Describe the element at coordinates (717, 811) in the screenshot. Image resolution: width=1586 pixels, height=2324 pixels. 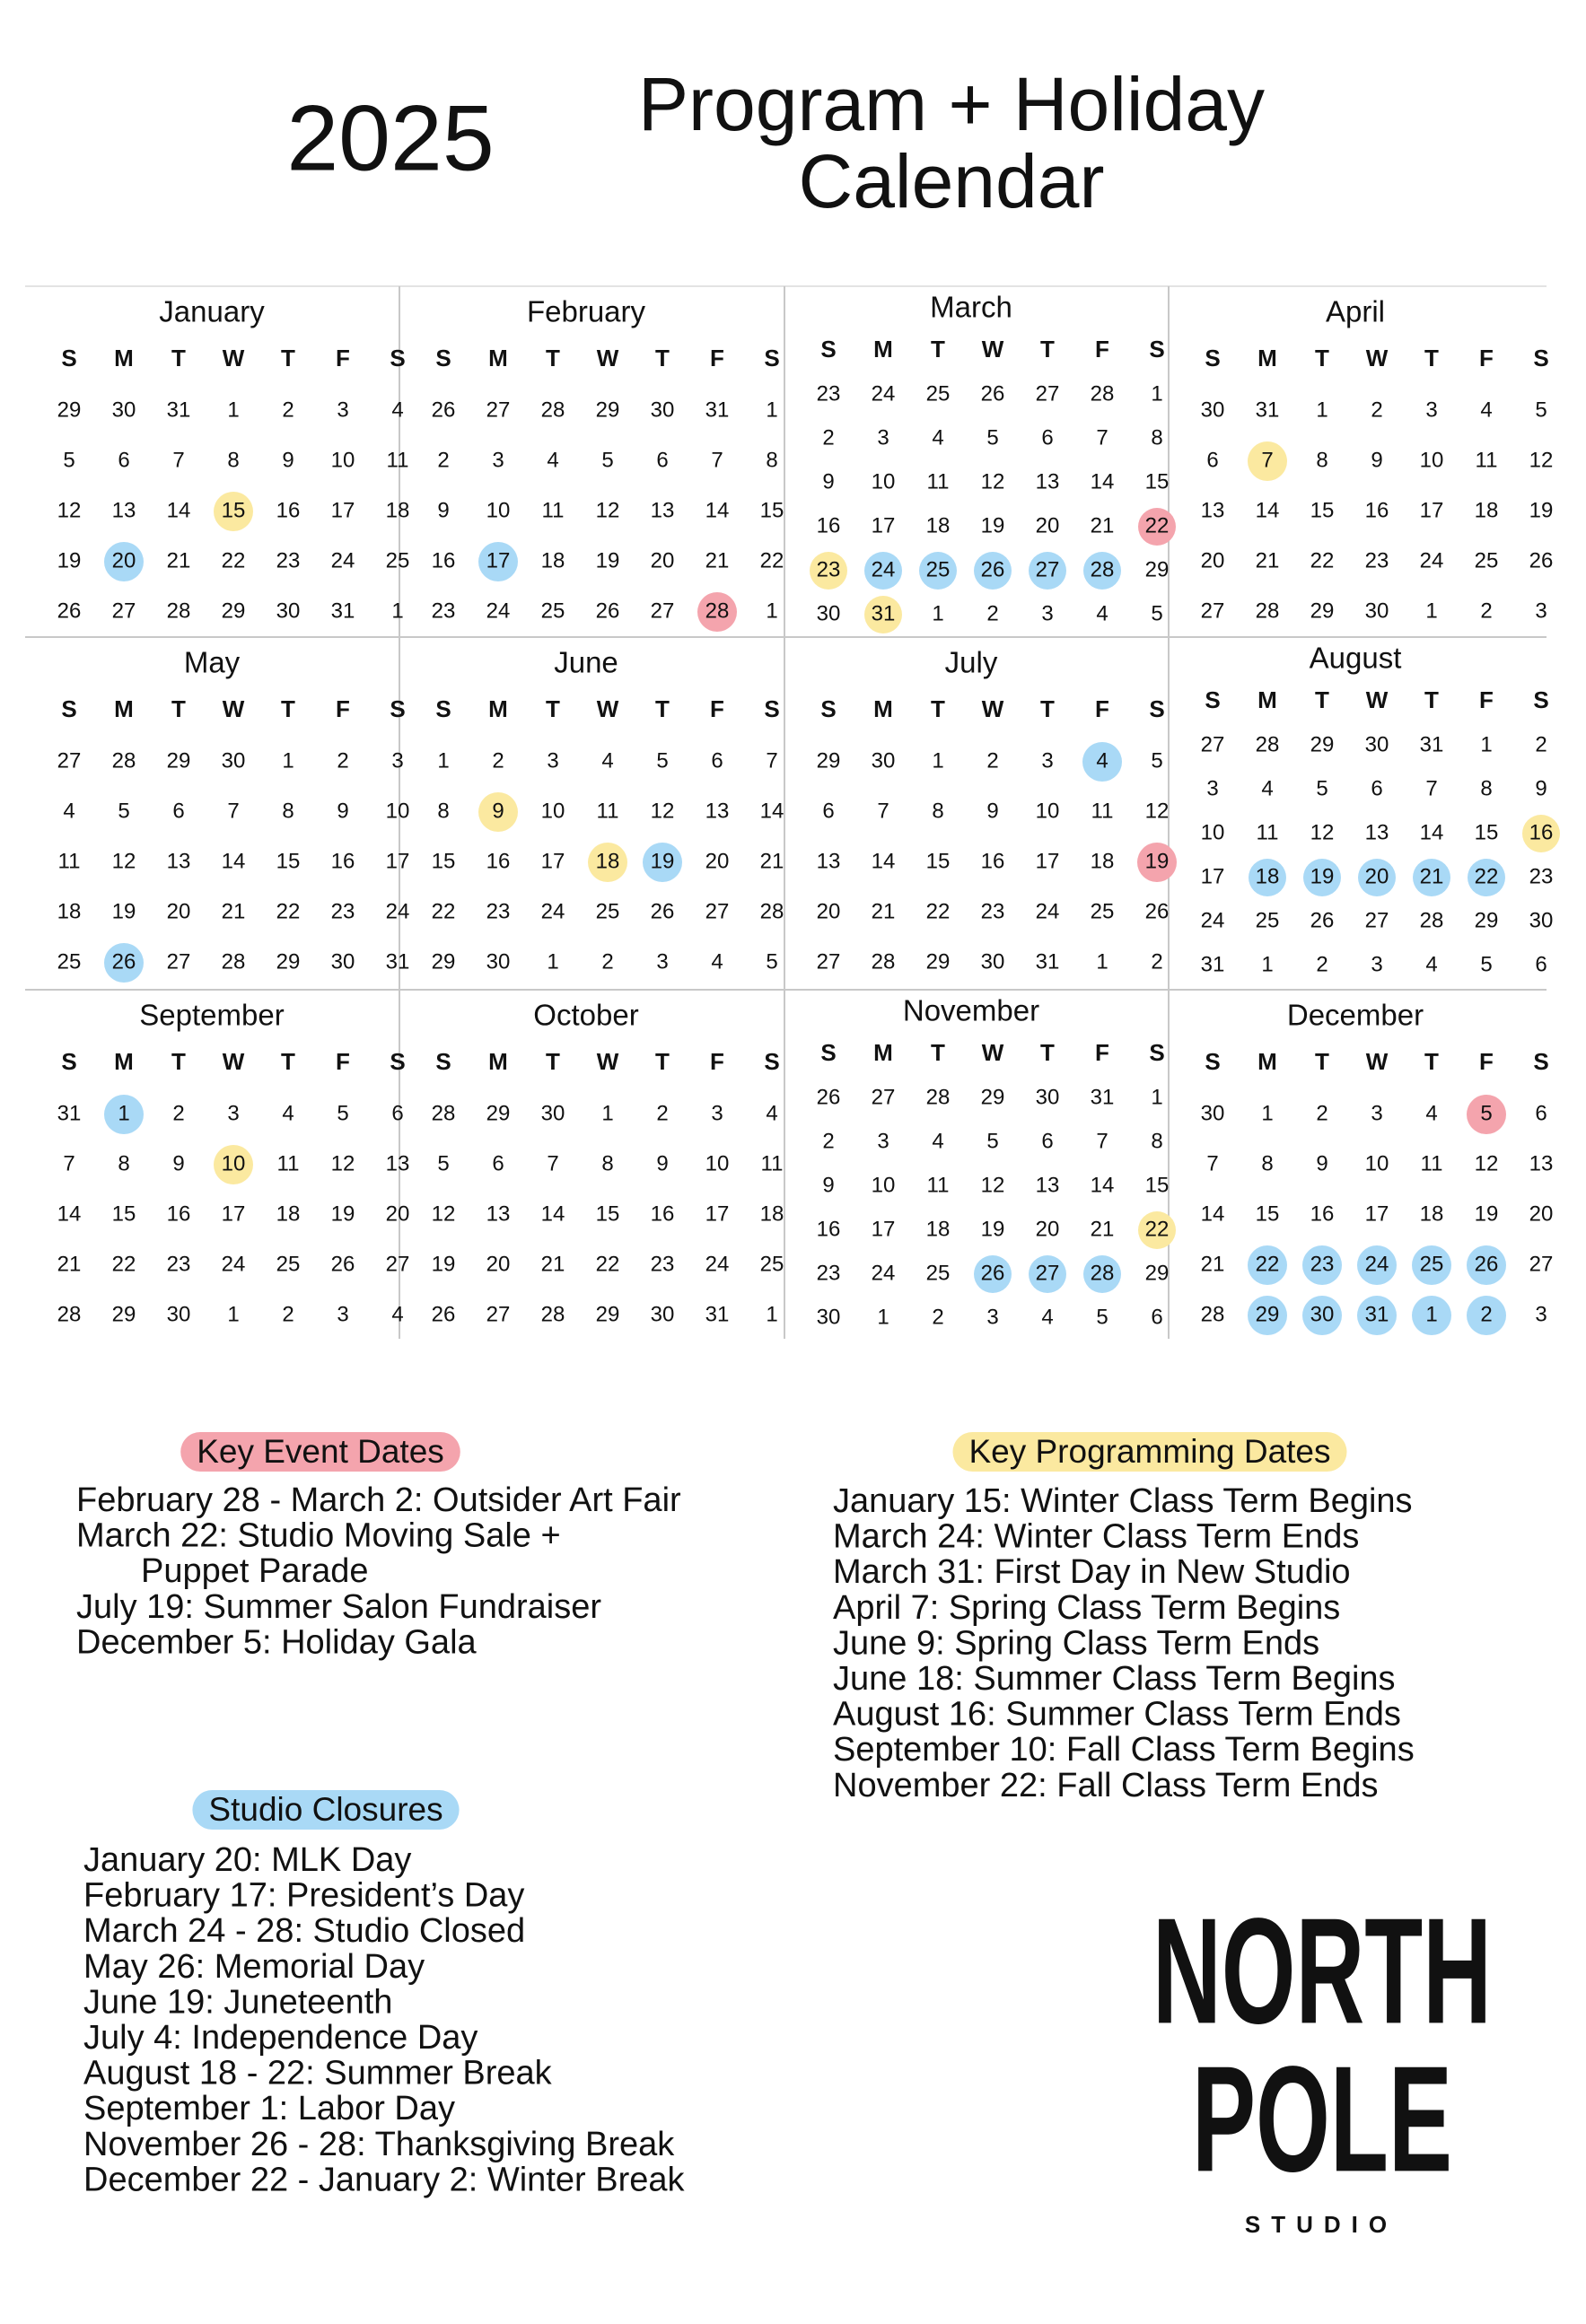
I see `day-number: 13` at that location.